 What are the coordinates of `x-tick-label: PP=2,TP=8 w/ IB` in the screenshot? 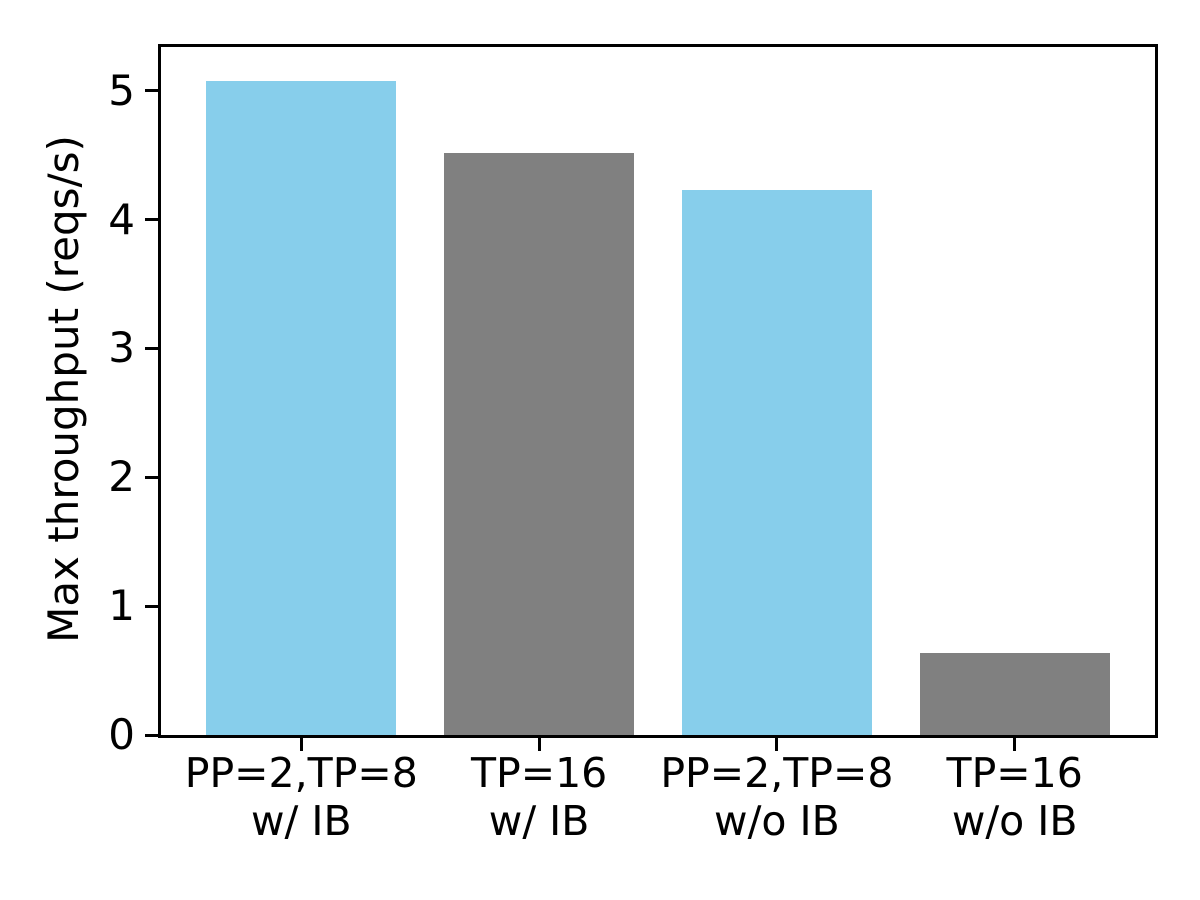 It's located at (301, 797).